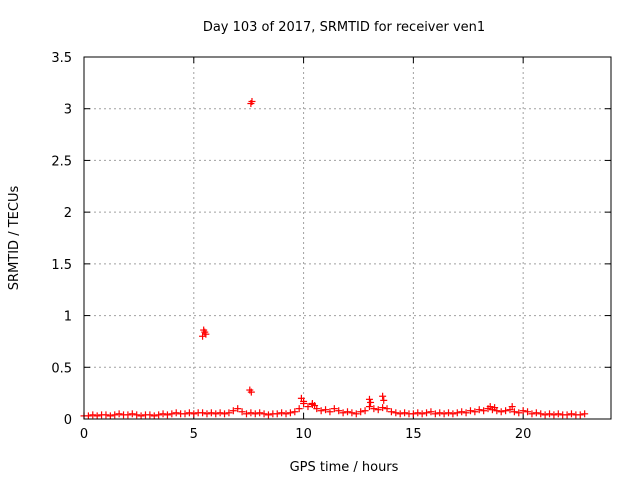  What do you see at coordinates (84, 434) in the screenshot?
I see `x-tick-label: 0` at bounding box center [84, 434].